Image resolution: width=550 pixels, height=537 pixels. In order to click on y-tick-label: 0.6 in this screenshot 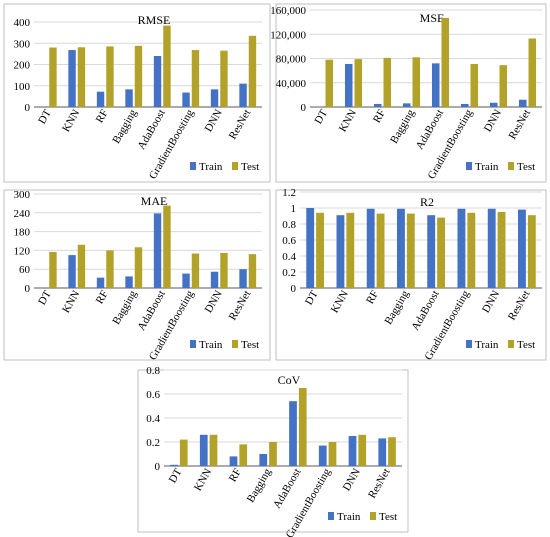, I will do `click(289, 241)`.